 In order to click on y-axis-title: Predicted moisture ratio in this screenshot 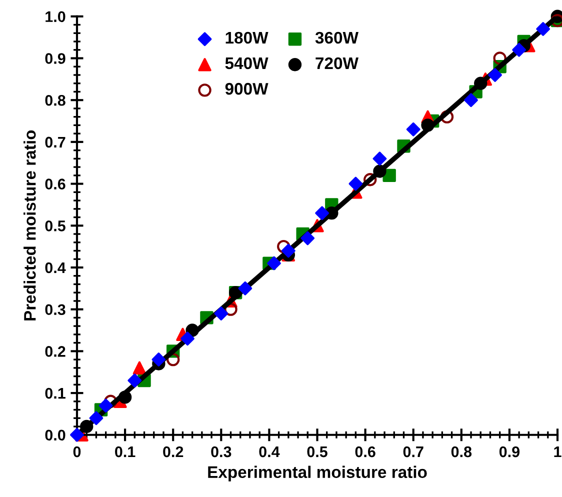, I will do `click(30, 225)`.